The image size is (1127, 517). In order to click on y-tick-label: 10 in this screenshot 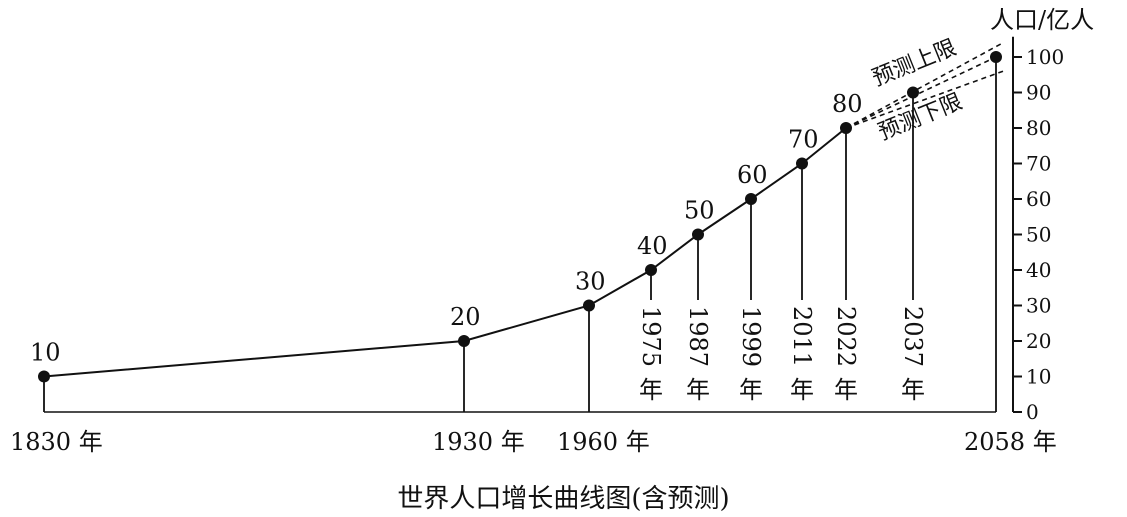, I will do `click(1038, 377)`.